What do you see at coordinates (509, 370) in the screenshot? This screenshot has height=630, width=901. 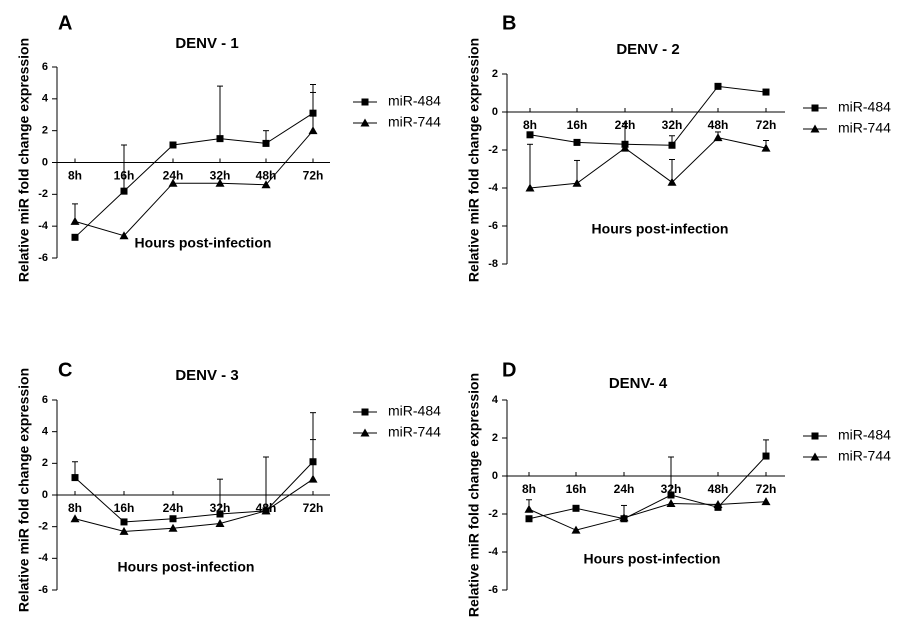 I see `panel-letter: D` at bounding box center [509, 370].